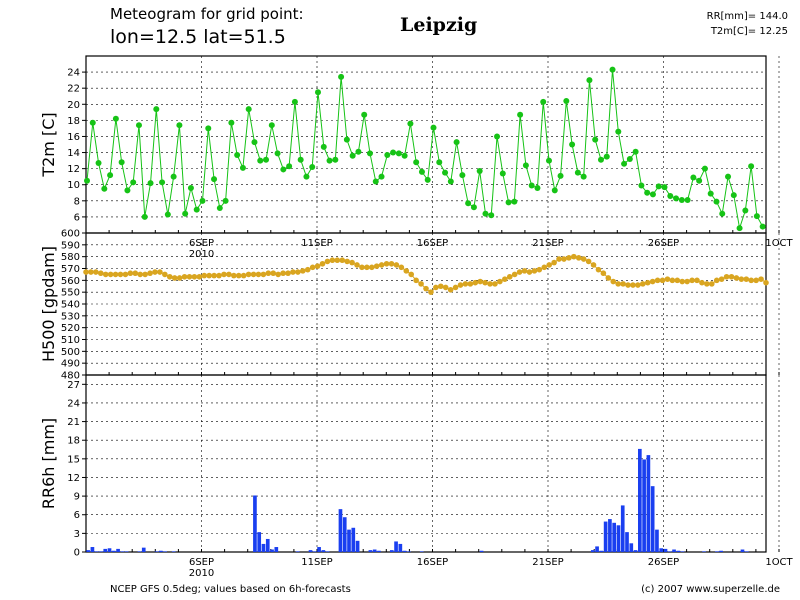 This screenshot has height=600, width=800. Describe the element at coordinates (73, 137) in the screenshot. I see `y-tick-label: 16` at that location.